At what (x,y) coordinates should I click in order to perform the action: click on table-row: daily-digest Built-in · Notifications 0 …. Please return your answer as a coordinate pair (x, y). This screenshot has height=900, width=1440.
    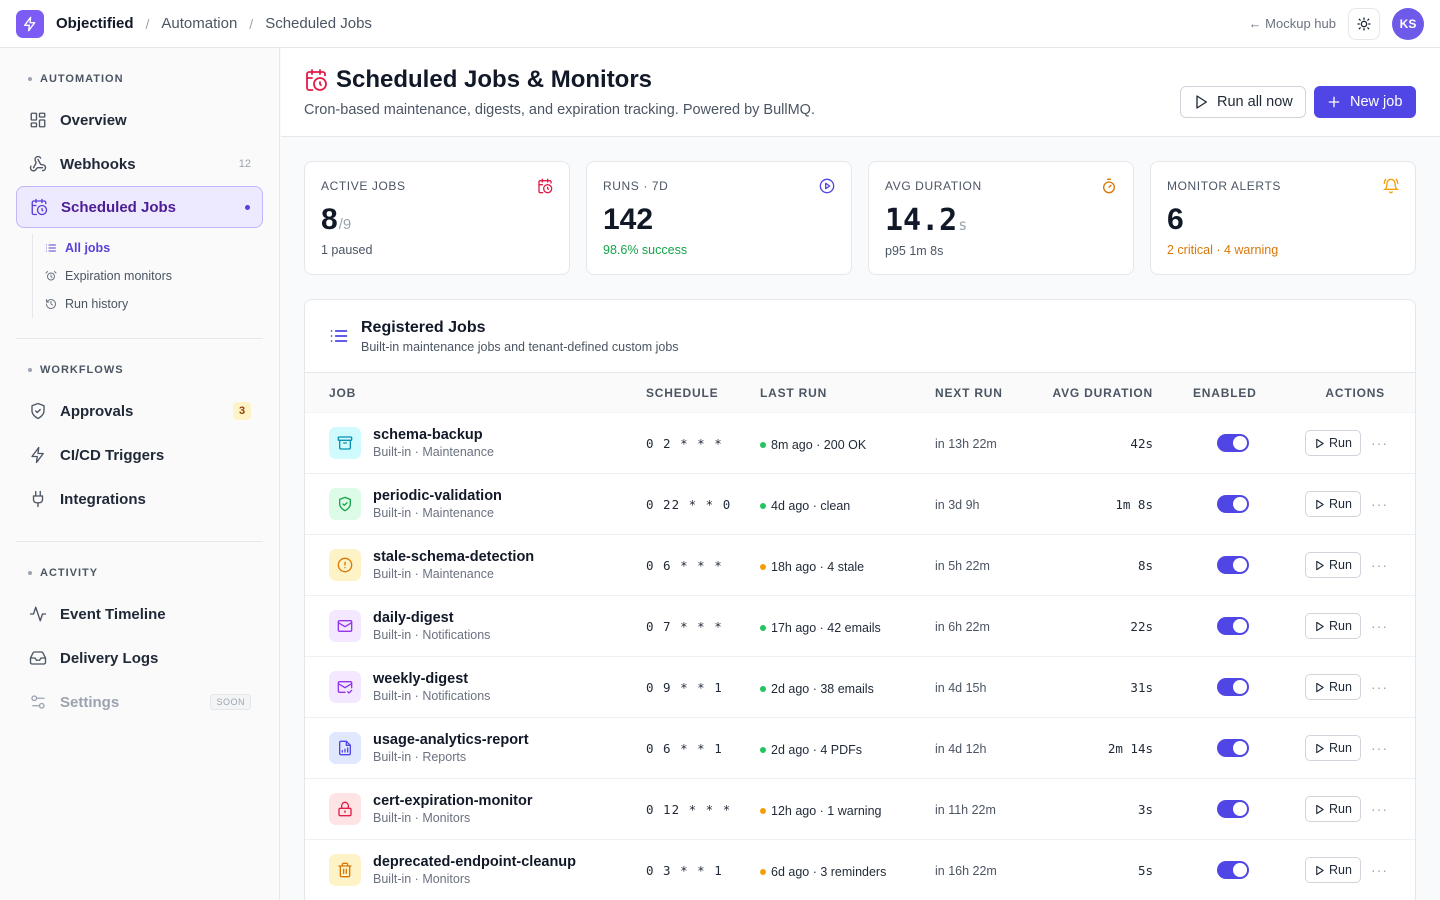
    Looking at the image, I should click on (860, 626).